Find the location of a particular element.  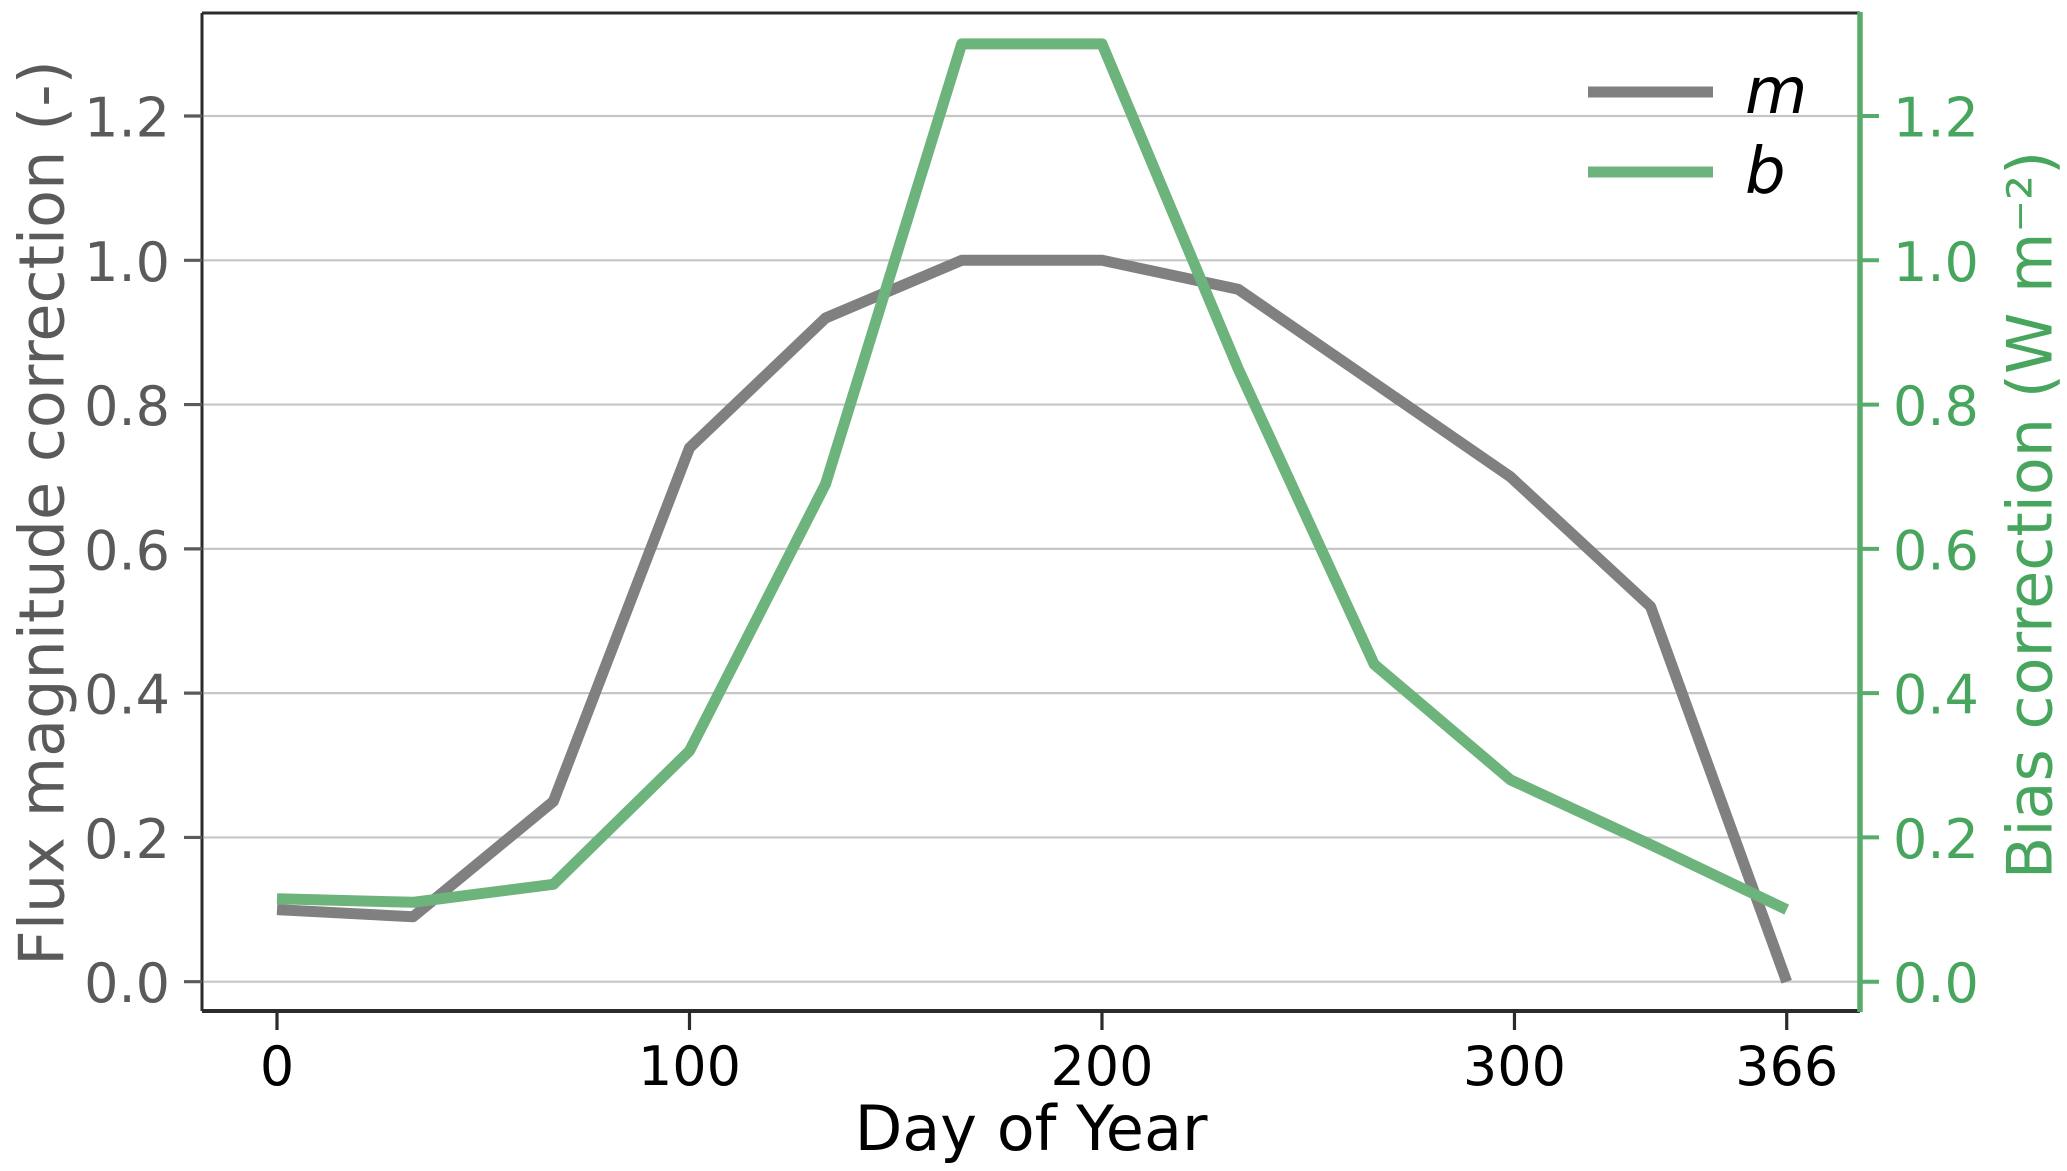

right-tick-label-5: 1.0 is located at coordinates (1936, 262).